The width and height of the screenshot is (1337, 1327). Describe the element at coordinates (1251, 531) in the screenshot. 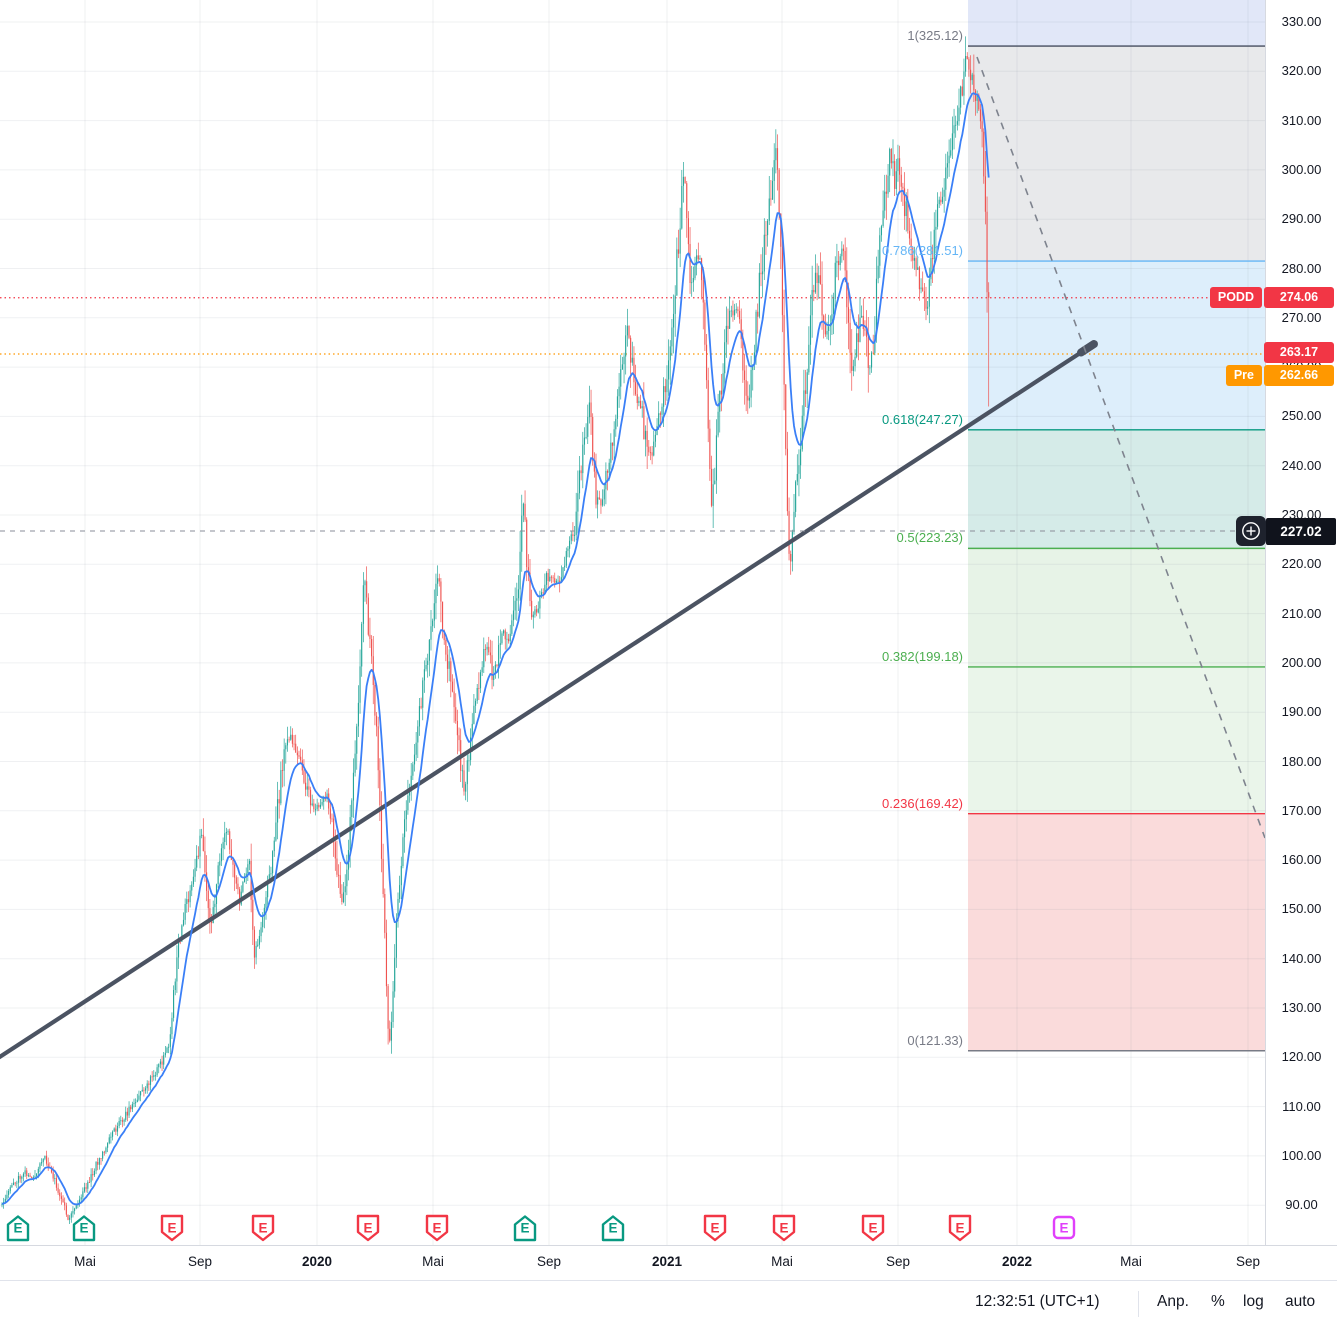

I see `crosshair-plus-button` at that location.